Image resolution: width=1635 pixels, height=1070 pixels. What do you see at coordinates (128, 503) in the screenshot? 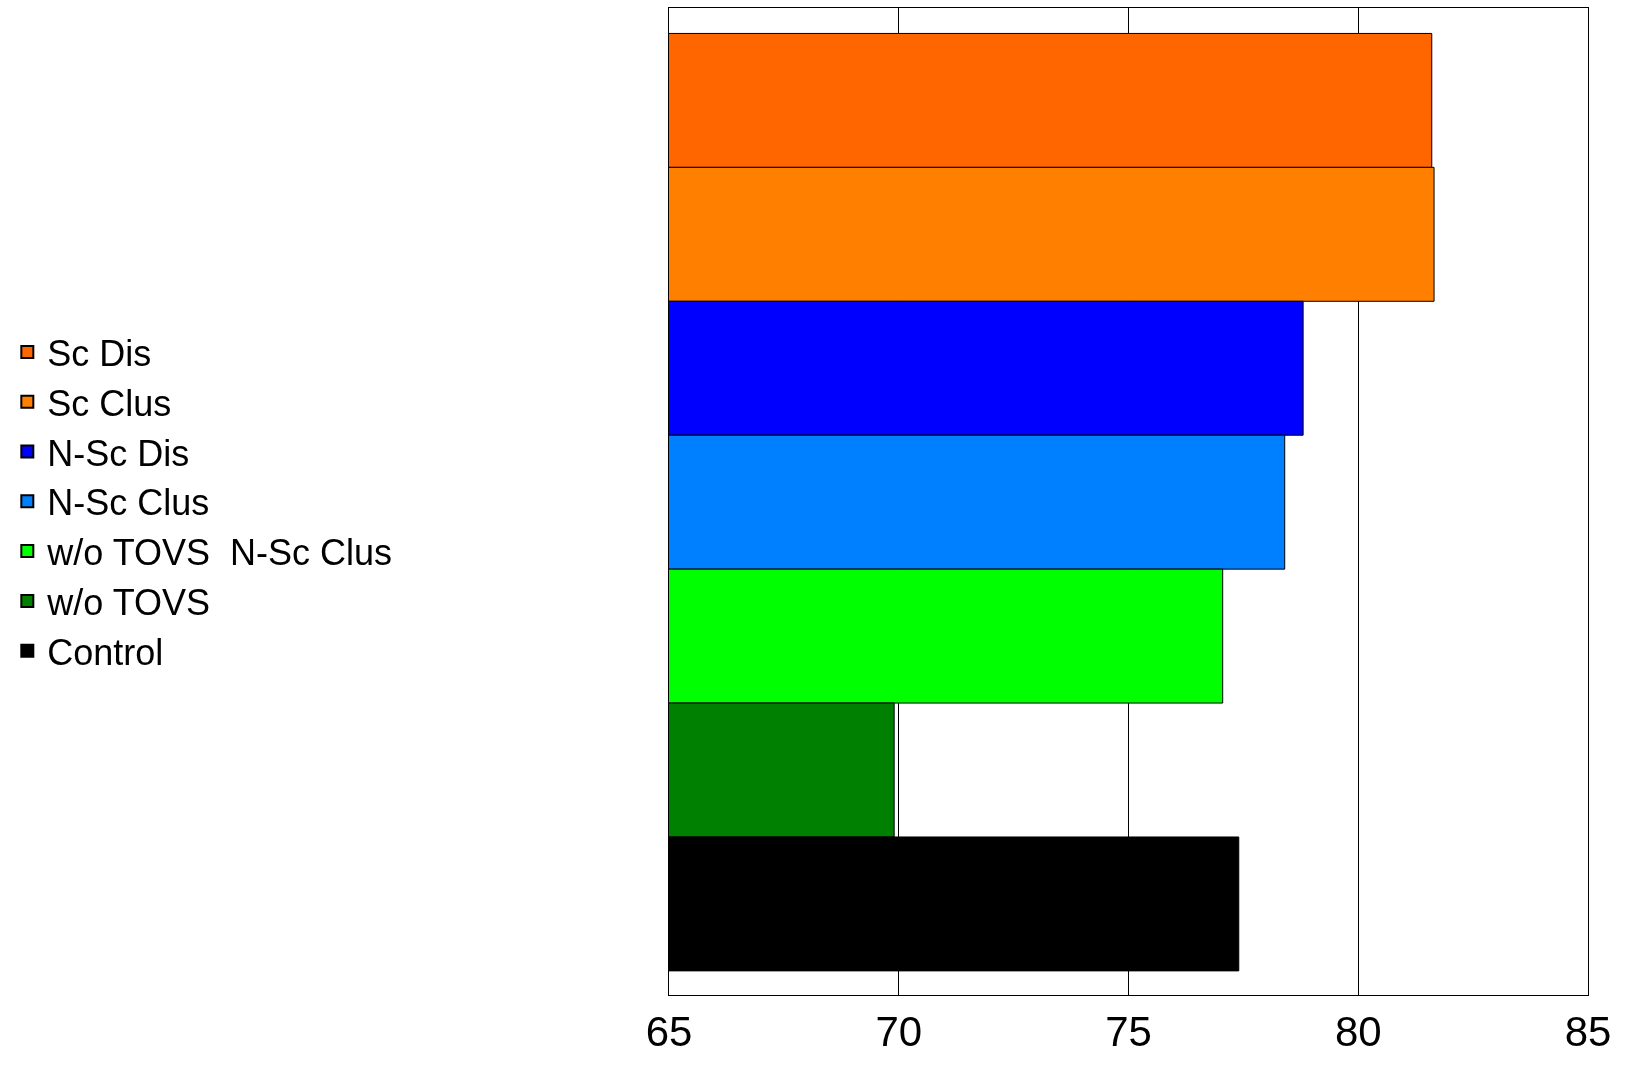
I see `legend-label: N-Sc Clus` at bounding box center [128, 503].